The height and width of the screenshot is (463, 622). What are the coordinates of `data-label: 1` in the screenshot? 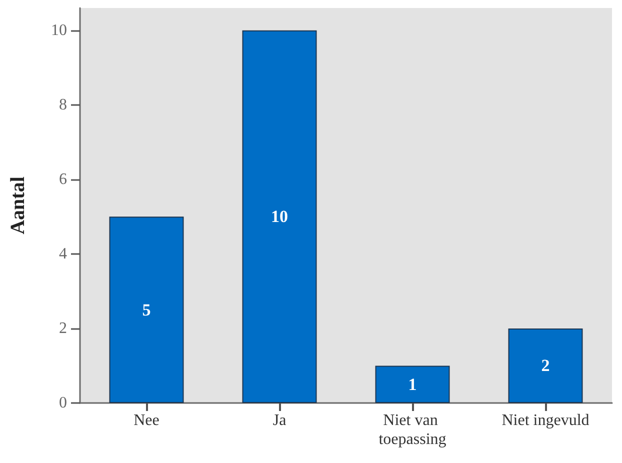 It's located at (412, 384).